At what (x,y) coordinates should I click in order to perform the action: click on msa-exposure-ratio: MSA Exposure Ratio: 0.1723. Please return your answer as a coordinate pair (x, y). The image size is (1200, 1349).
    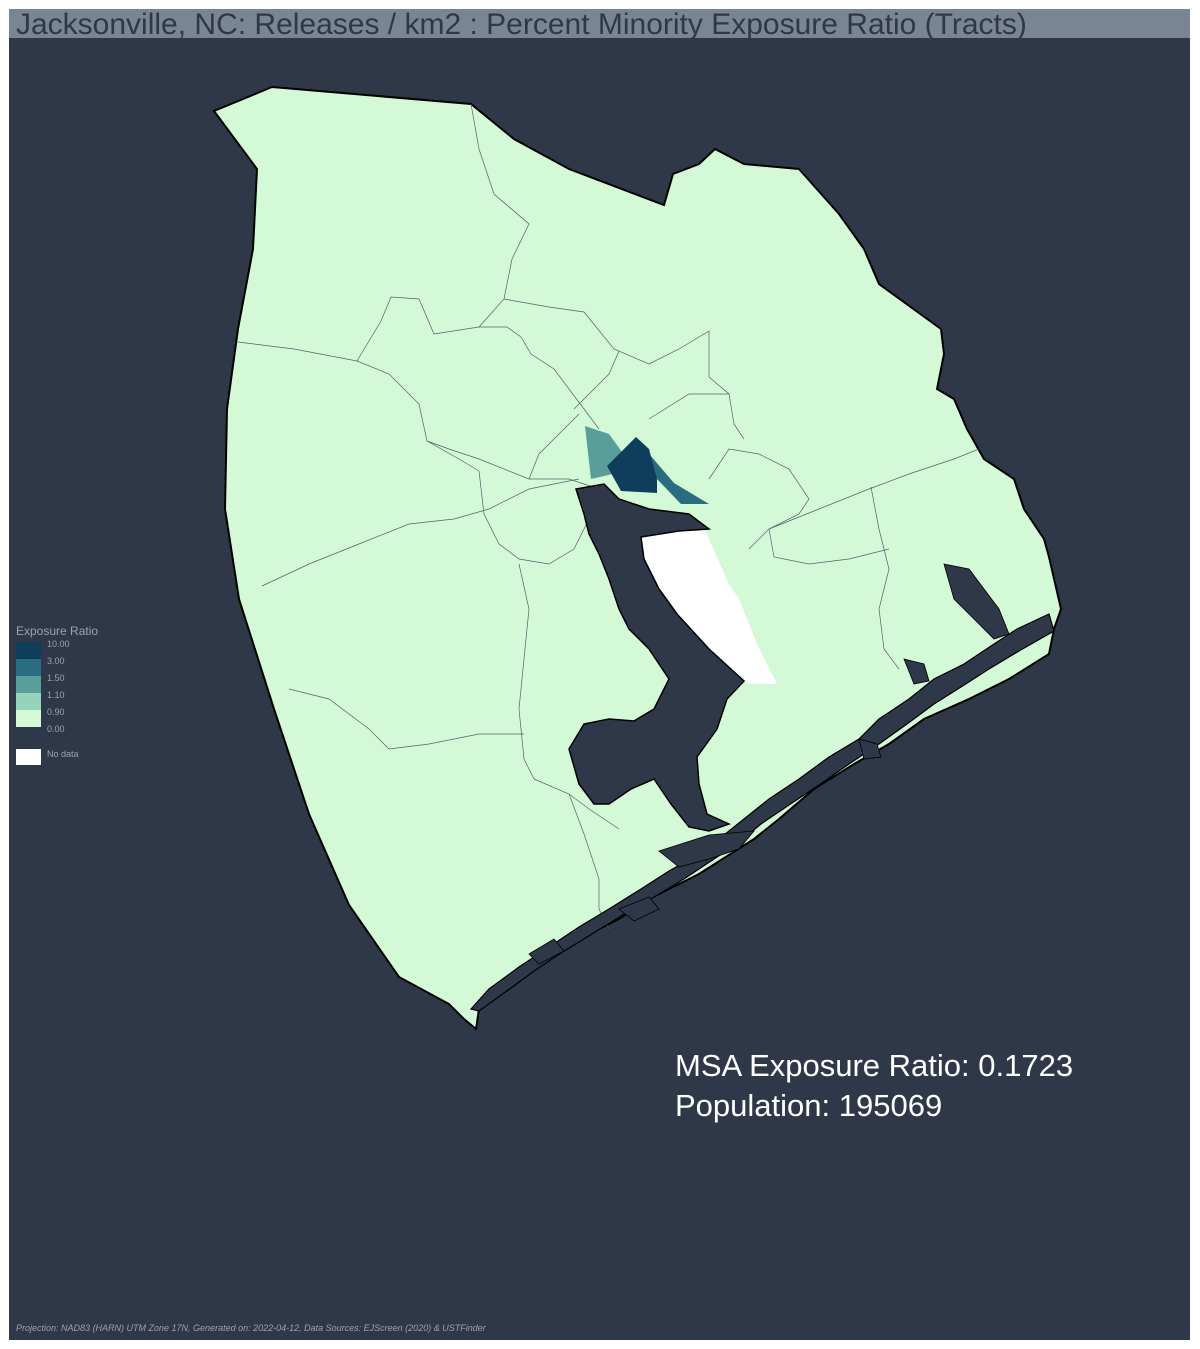
    Looking at the image, I should click on (874, 1065).